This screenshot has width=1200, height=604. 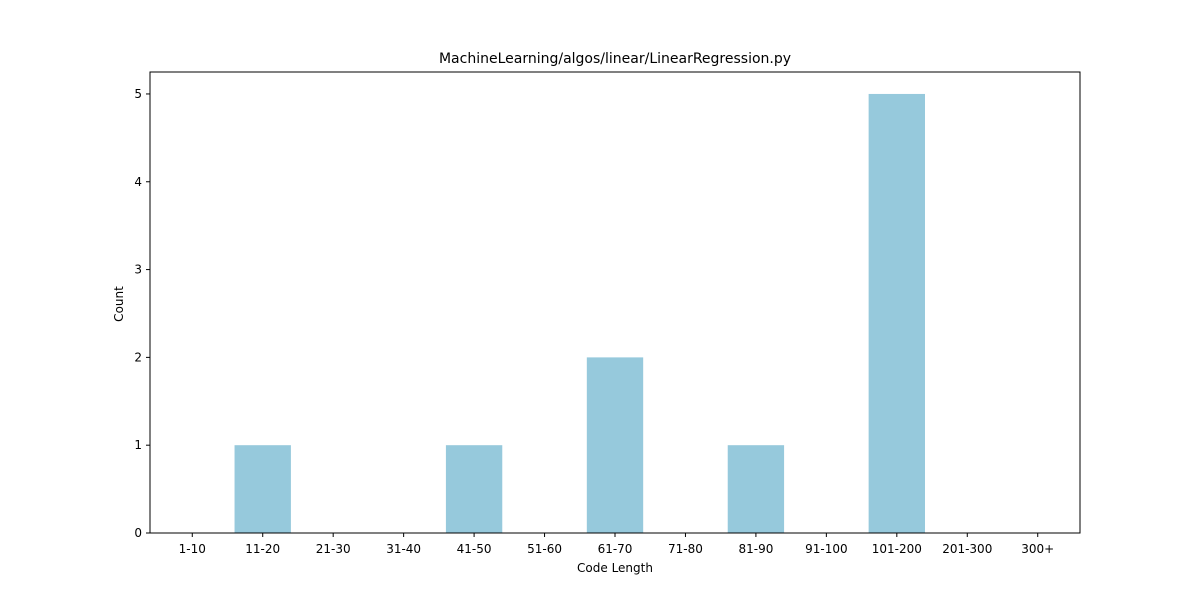 I want to click on y-tick-label: 2, so click(x=138, y=357).